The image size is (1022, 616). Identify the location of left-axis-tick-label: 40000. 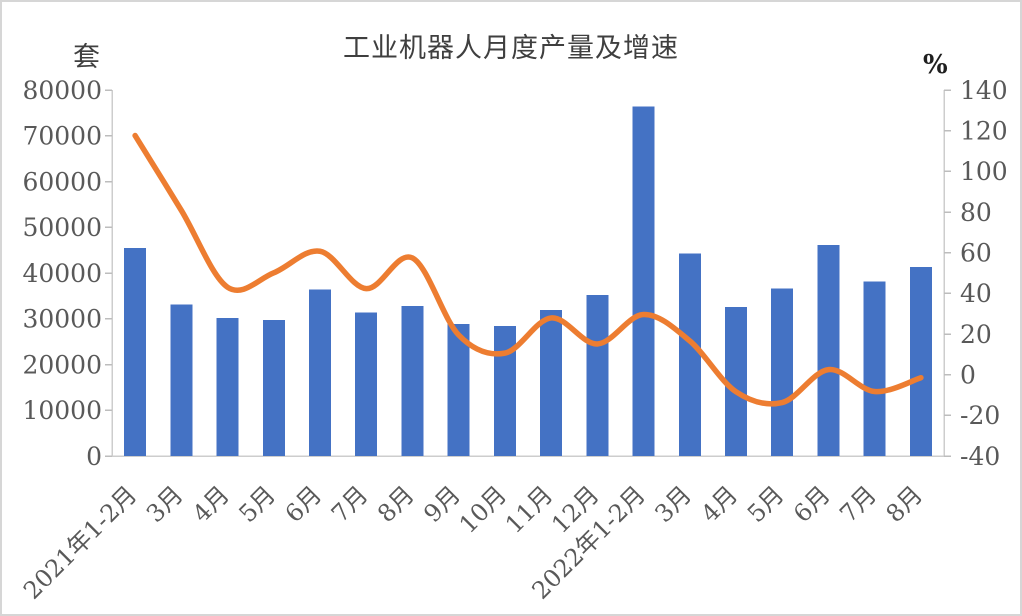
(62, 273).